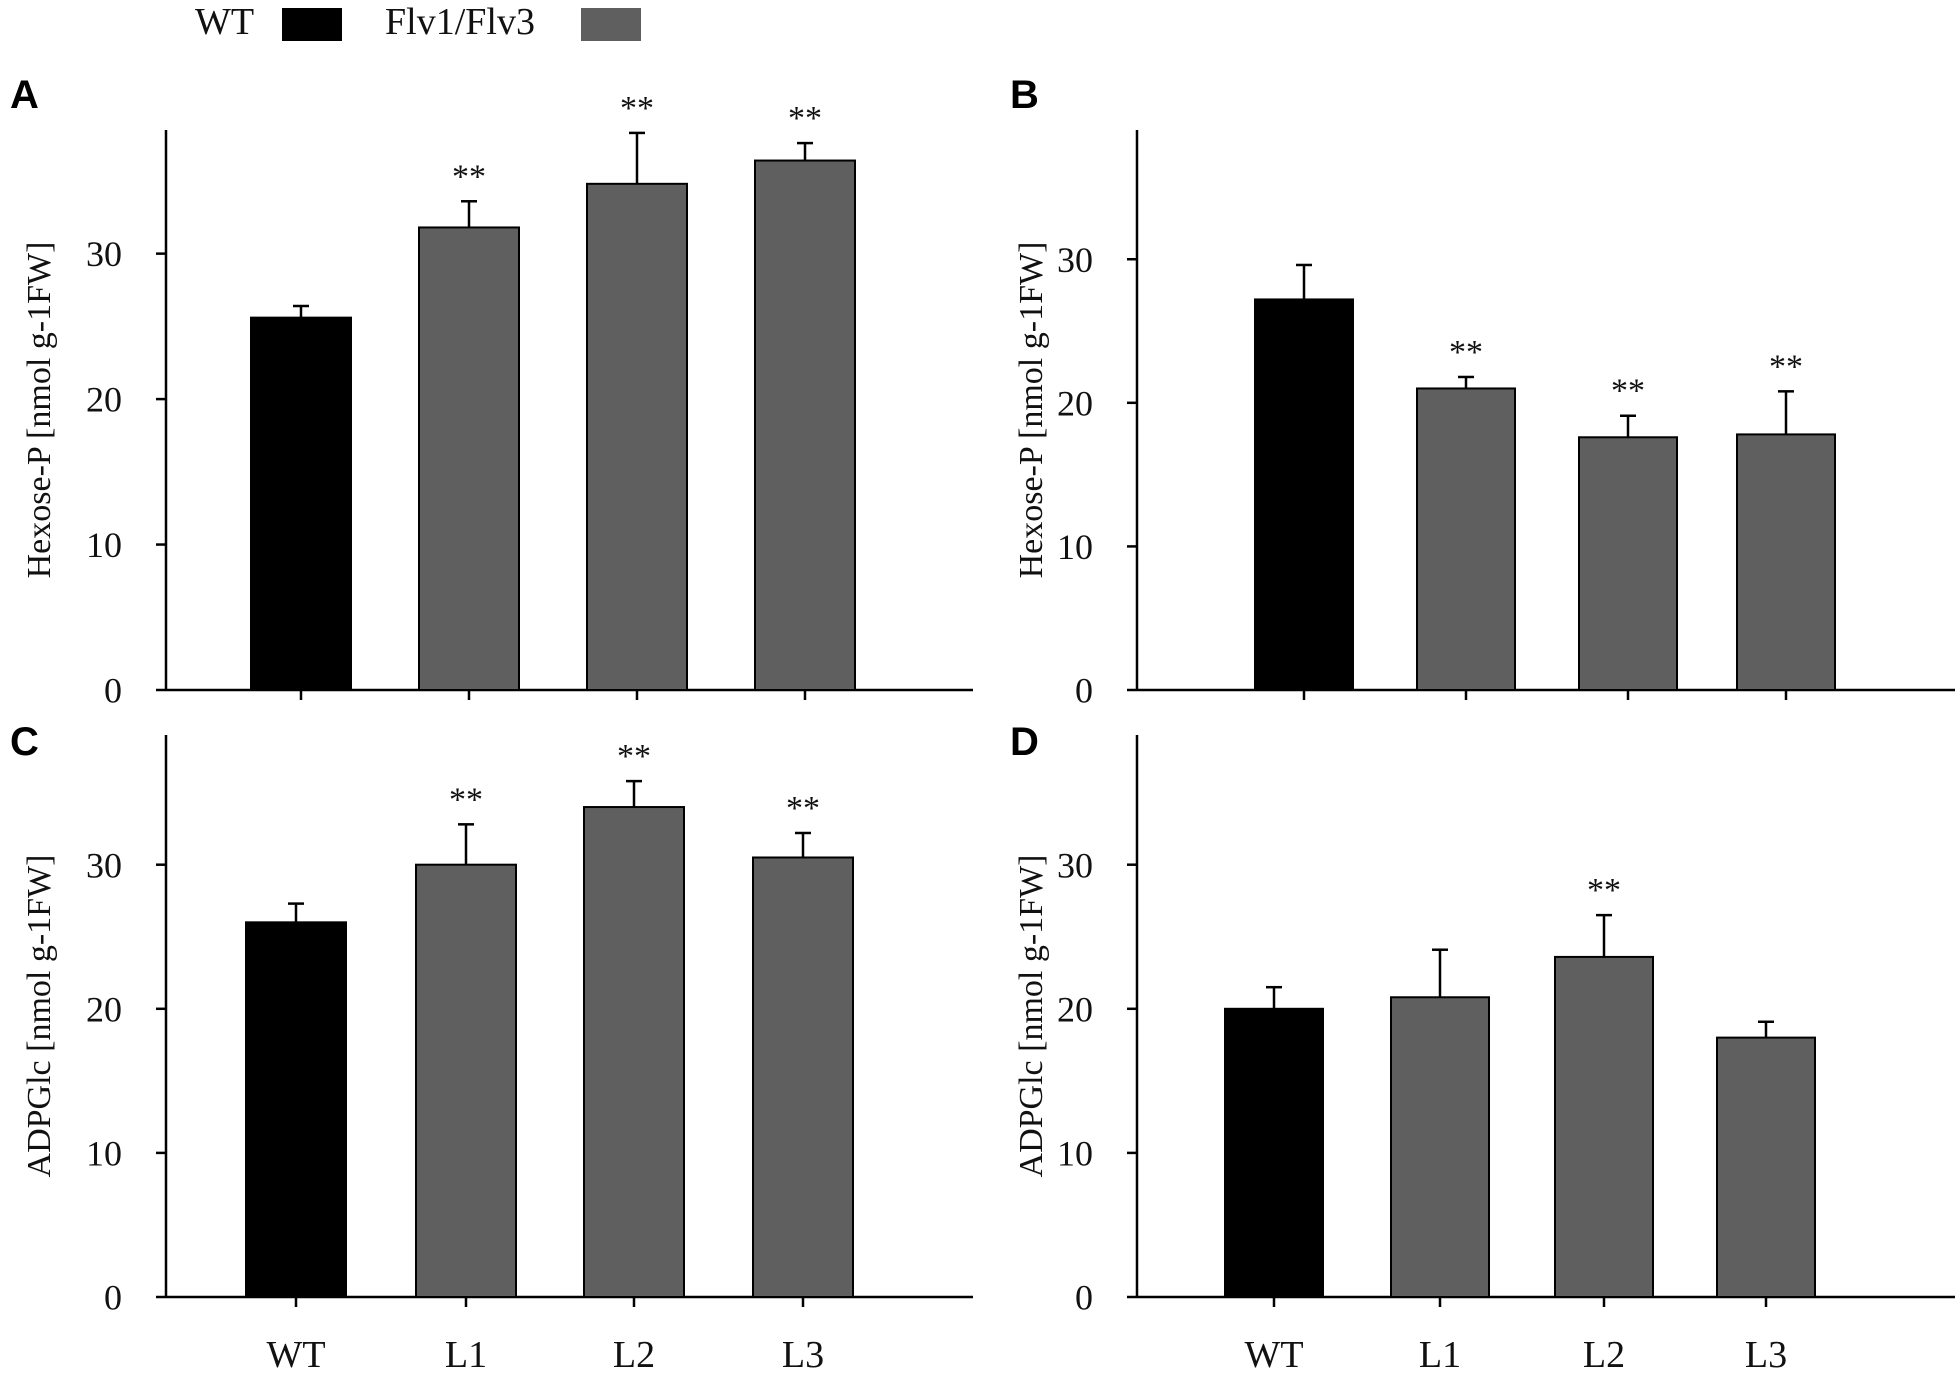  What do you see at coordinates (1024, 742) in the screenshot?
I see `panel-letter: D` at bounding box center [1024, 742].